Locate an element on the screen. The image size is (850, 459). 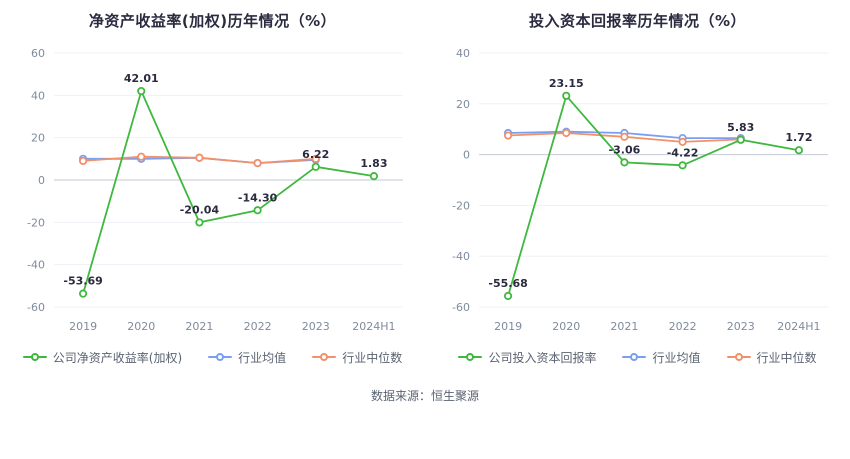
legend-item-company-roic: 公司投入资本回报率 is located at coordinates (527, 357).